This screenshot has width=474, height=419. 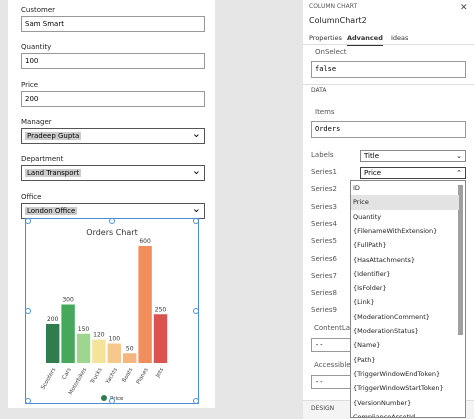 I want to click on list-item: {FilenameWithExtension}, so click(x=395, y=230).